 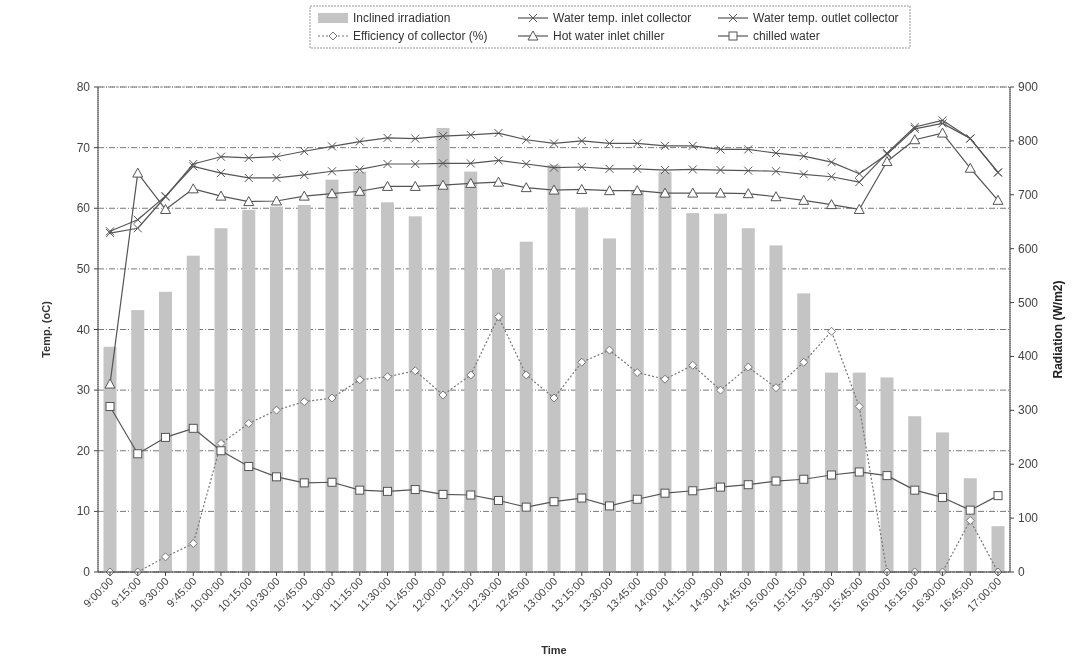 What do you see at coordinates (46, 329) in the screenshot?
I see `y-axis-title: Temp. (oC)` at bounding box center [46, 329].